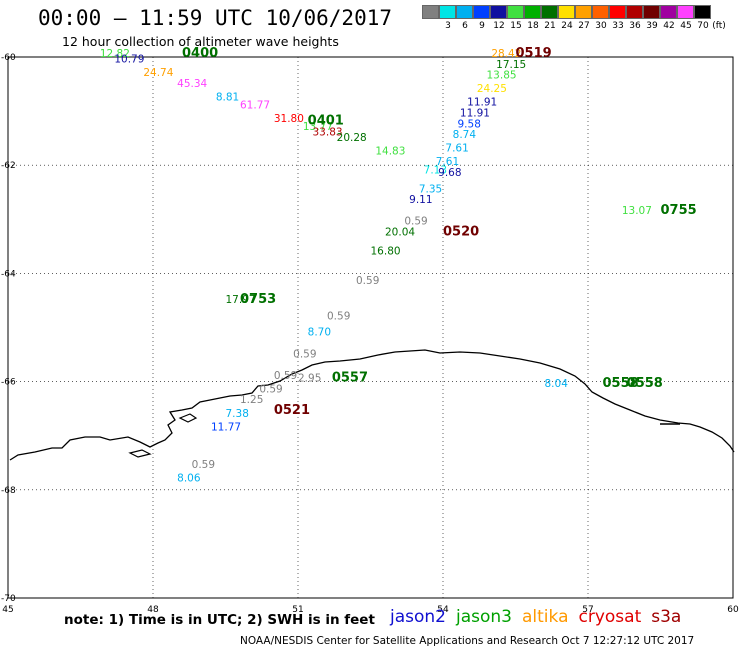  What do you see at coordinates (534, 53) in the screenshot?
I see `track-time-label: 0519` at bounding box center [534, 53].